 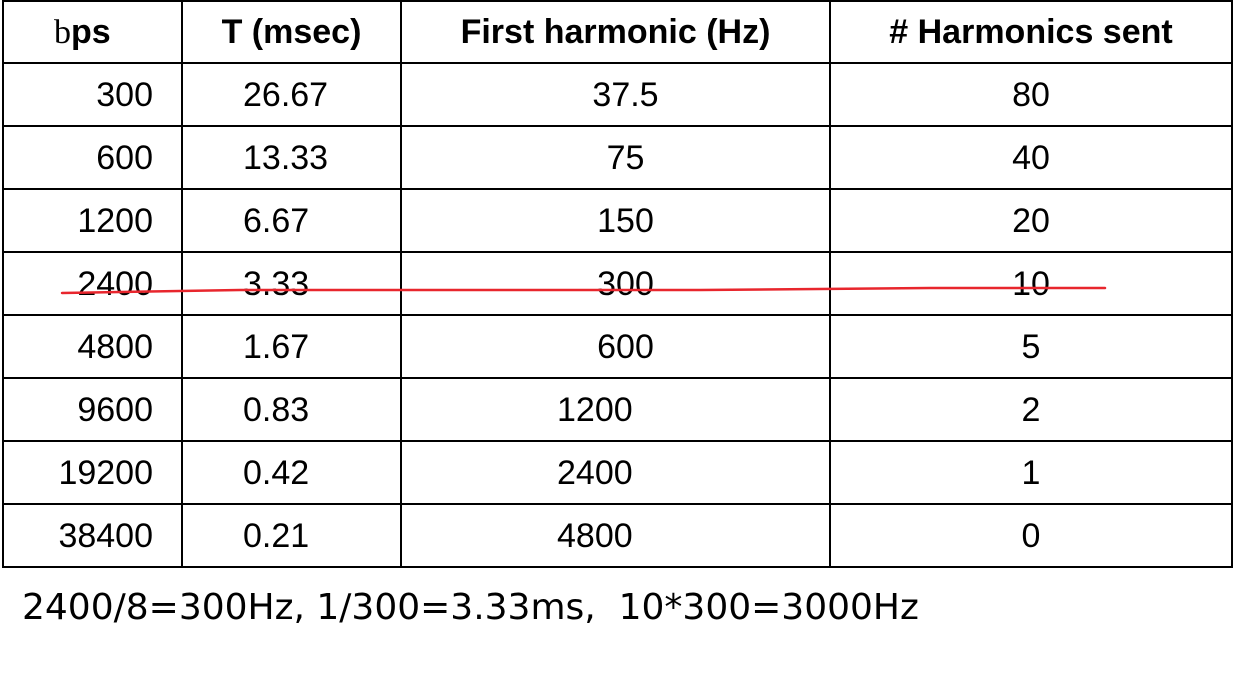 What do you see at coordinates (92, 472) in the screenshot?
I see `cell-bps: 19200` at bounding box center [92, 472].